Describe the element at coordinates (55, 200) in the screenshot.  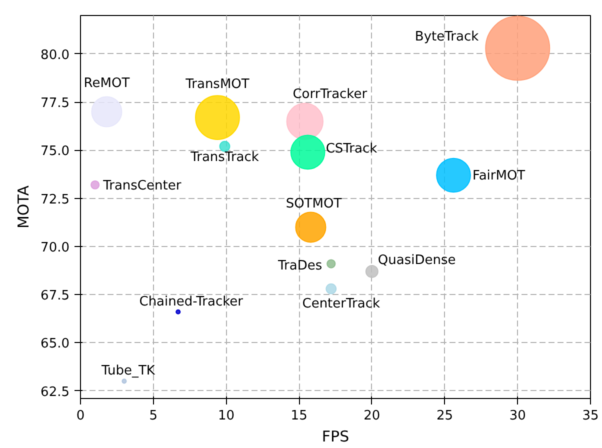
I see `y-tick-label: 72.5` at that location.